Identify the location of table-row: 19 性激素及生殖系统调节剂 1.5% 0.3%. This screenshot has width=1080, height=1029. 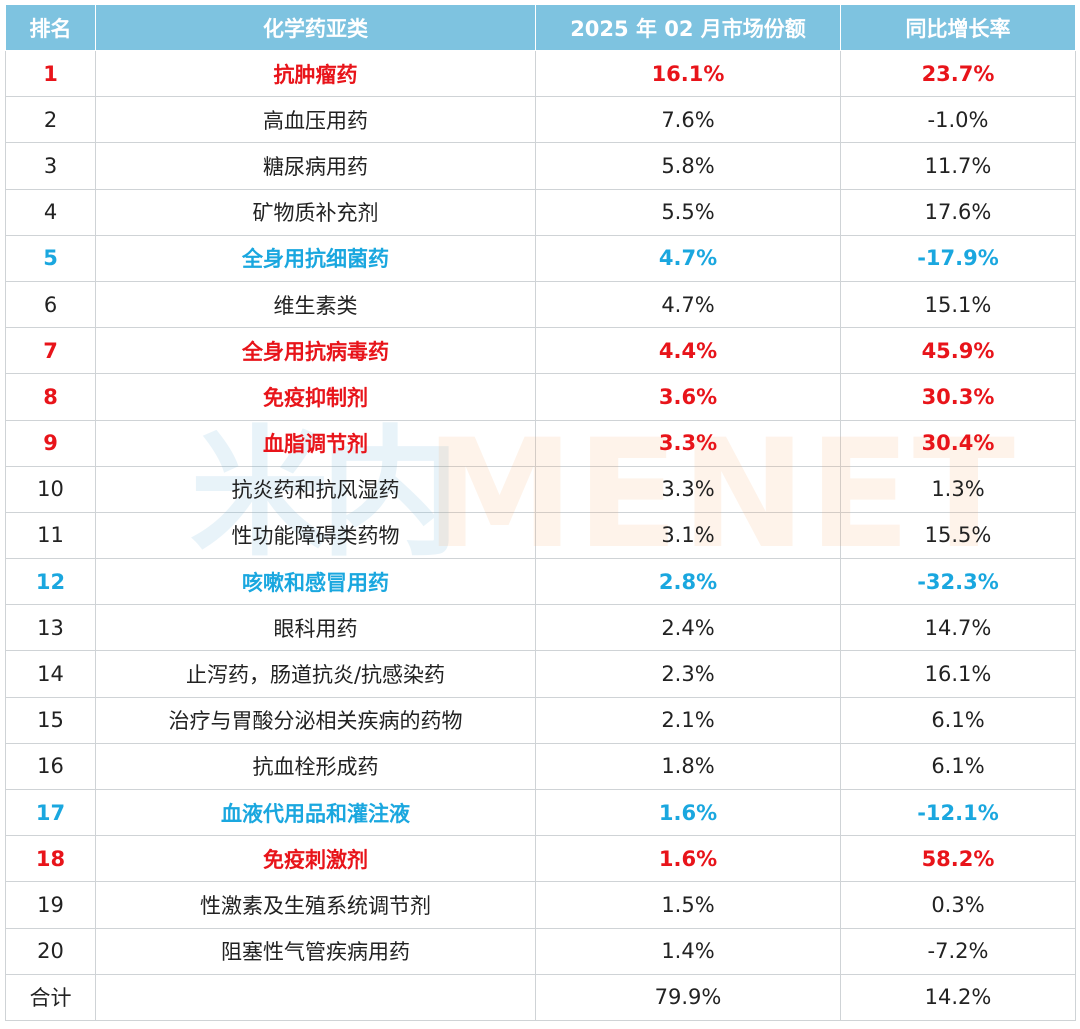
(540, 905).